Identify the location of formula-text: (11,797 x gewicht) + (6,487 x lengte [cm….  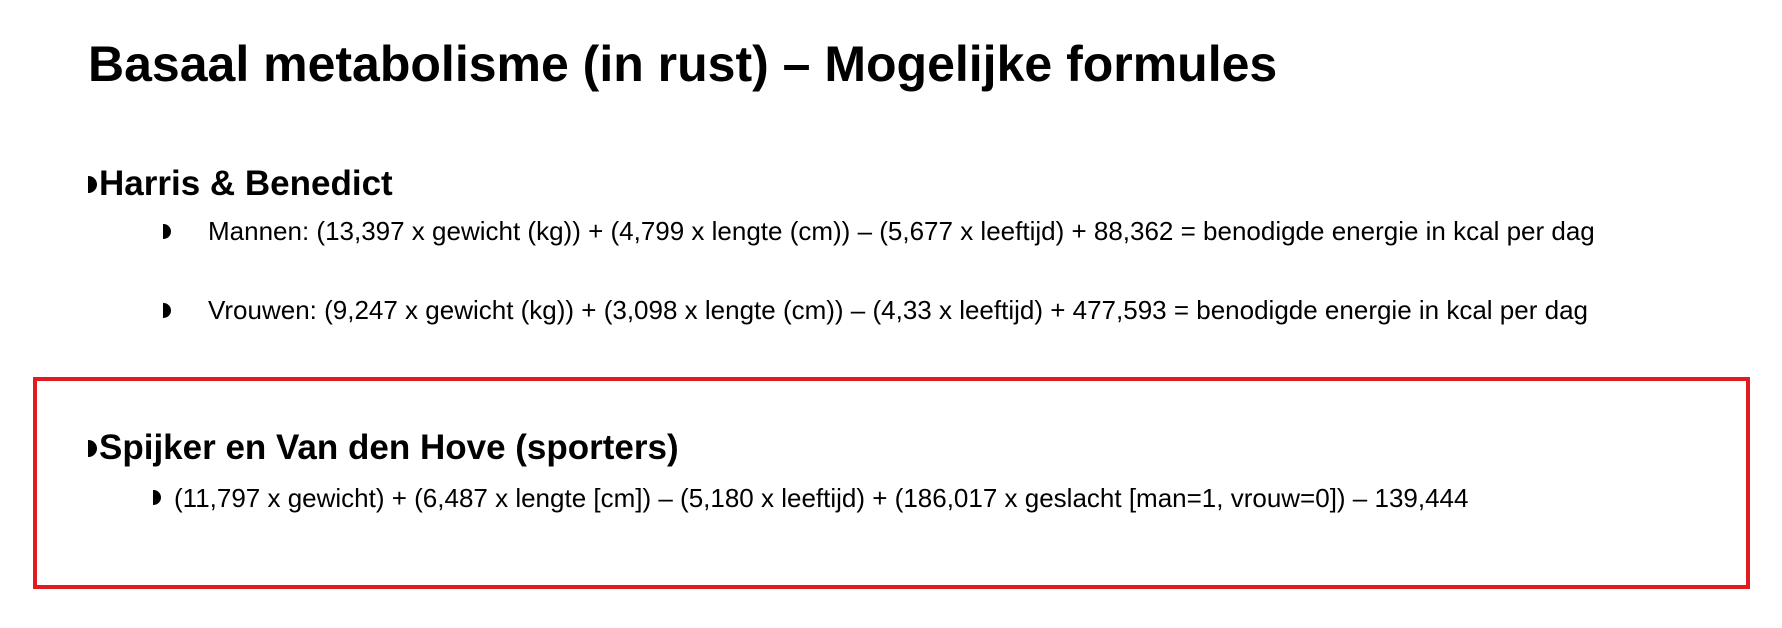
(821, 498).